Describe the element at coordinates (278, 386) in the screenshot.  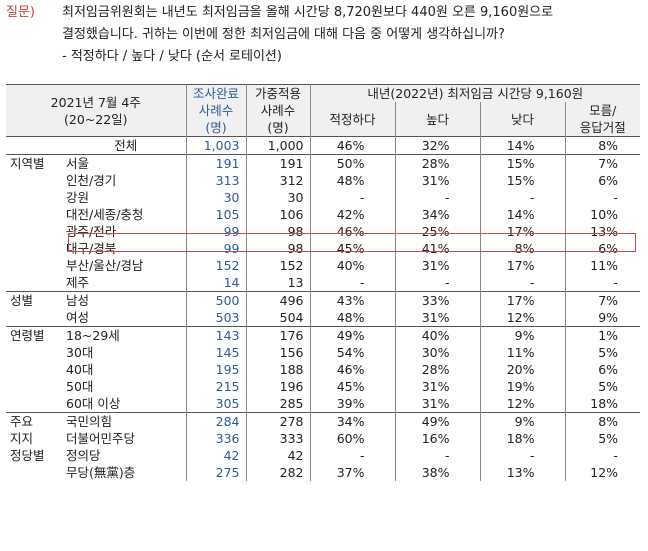
I see `row-weighted: 196` at that location.